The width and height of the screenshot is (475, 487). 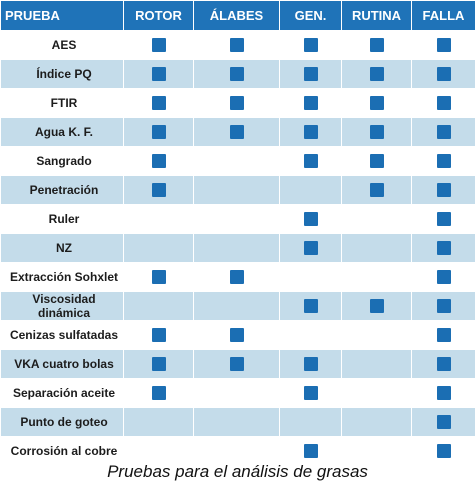 I want to click on header-rotor: ROTOR, so click(x=158, y=15).